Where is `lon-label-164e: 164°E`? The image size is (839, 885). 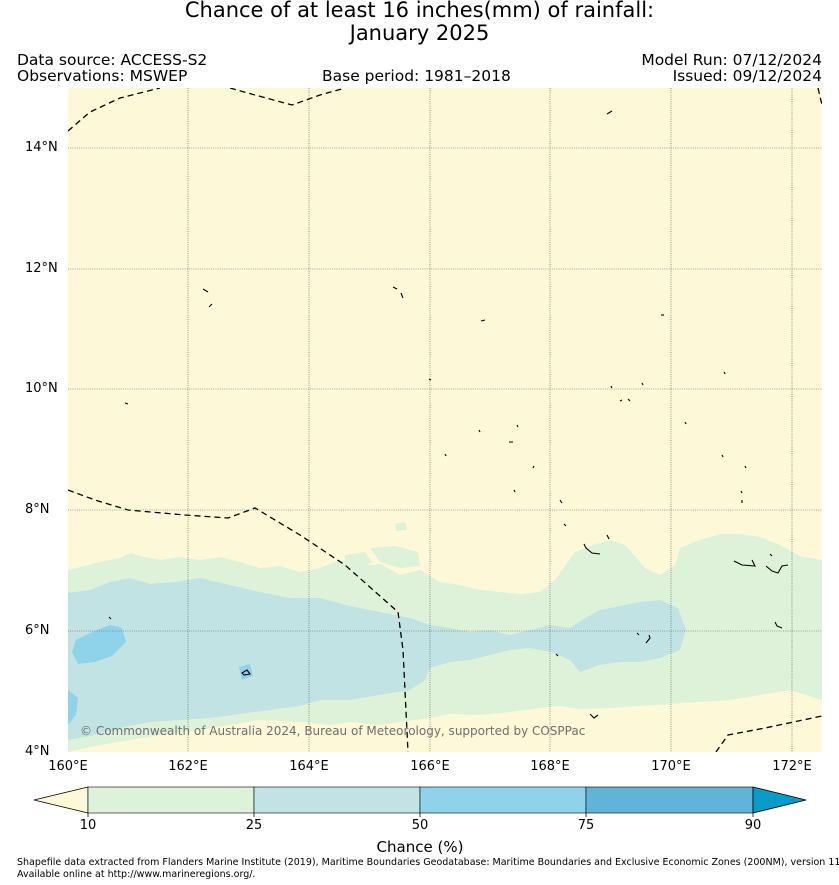
lon-label-164e: 164°E is located at coordinates (309, 766).